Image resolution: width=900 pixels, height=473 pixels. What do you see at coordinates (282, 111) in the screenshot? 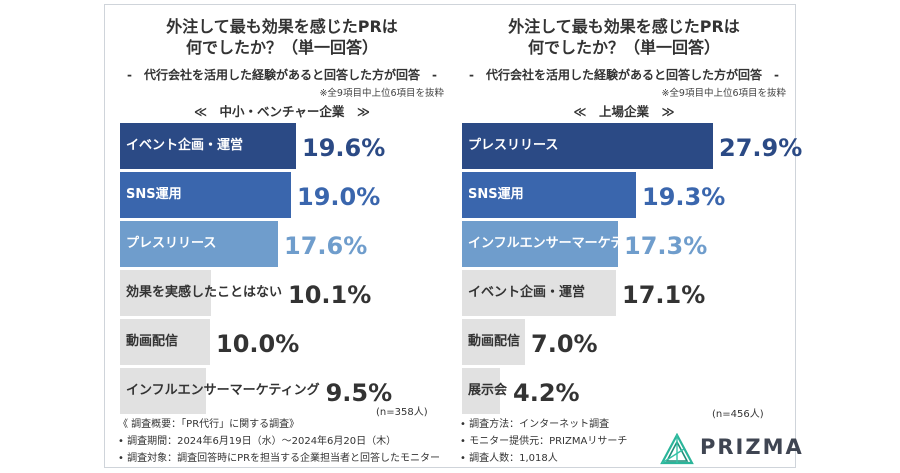
I see `segment-label: ≪ 中小・ベンチャー企業 ≫` at bounding box center [282, 111].